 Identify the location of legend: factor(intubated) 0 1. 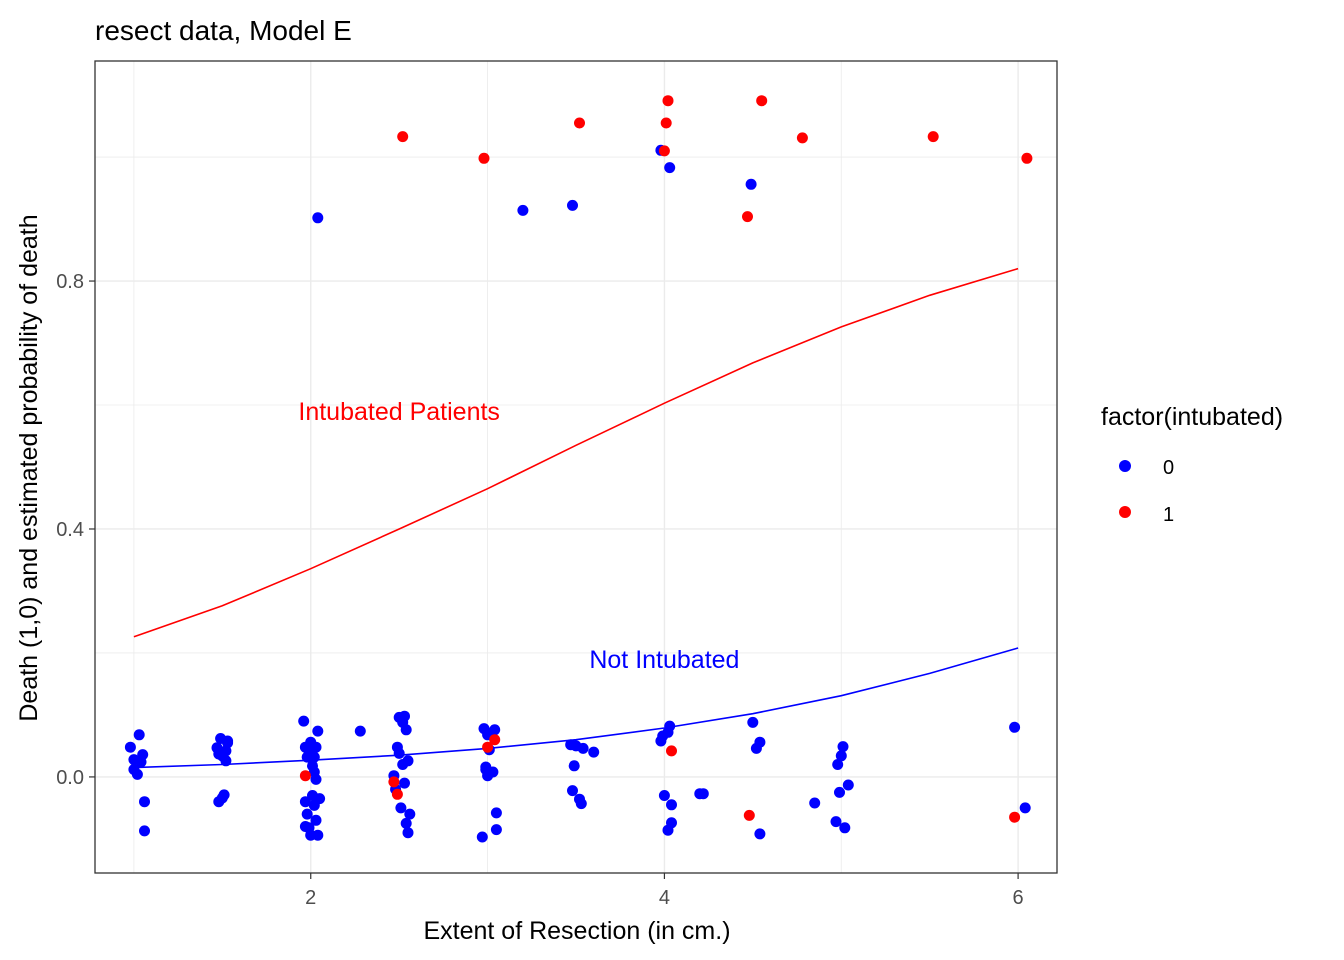
(1192, 464).